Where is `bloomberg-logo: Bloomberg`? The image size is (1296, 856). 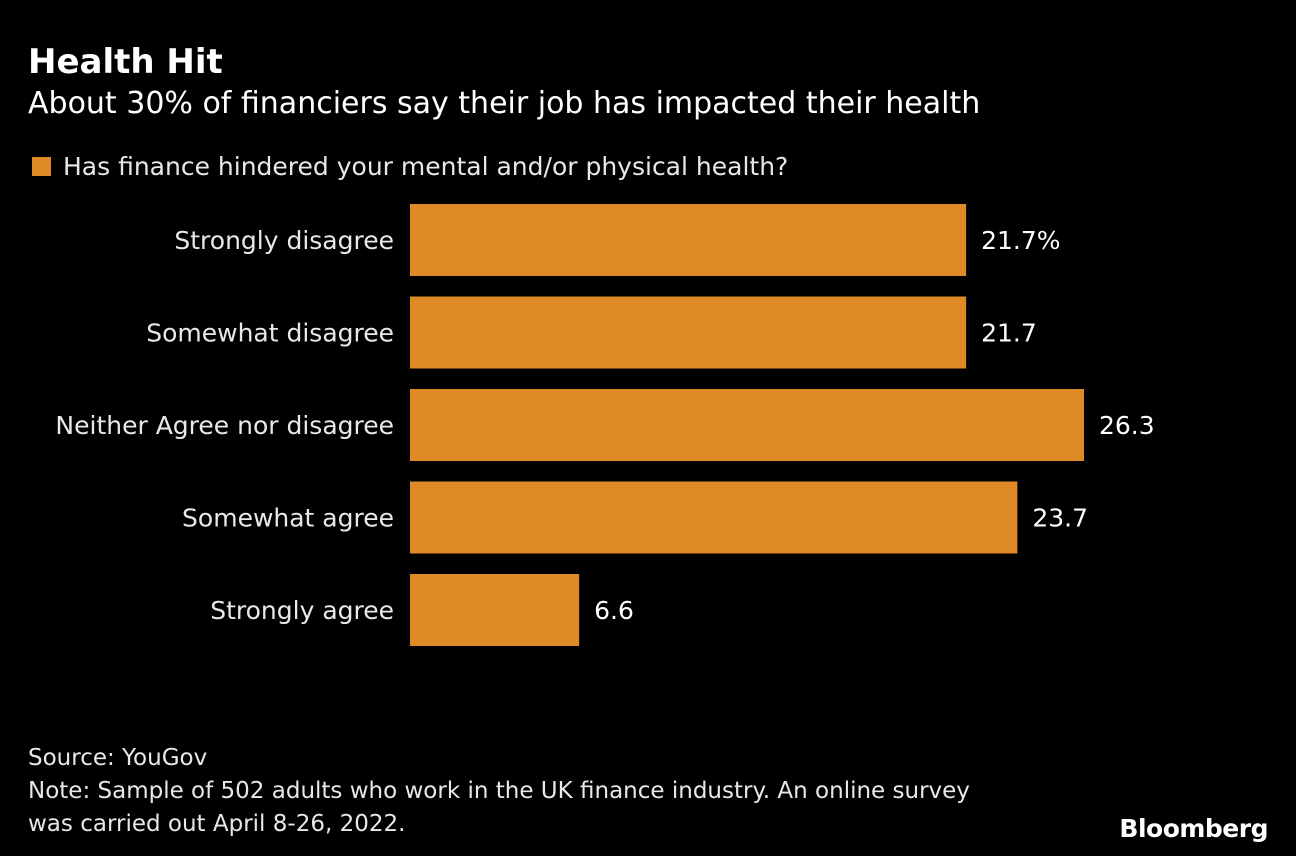 bloomberg-logo: Bloomberg is located at coordinates (1193, 828).